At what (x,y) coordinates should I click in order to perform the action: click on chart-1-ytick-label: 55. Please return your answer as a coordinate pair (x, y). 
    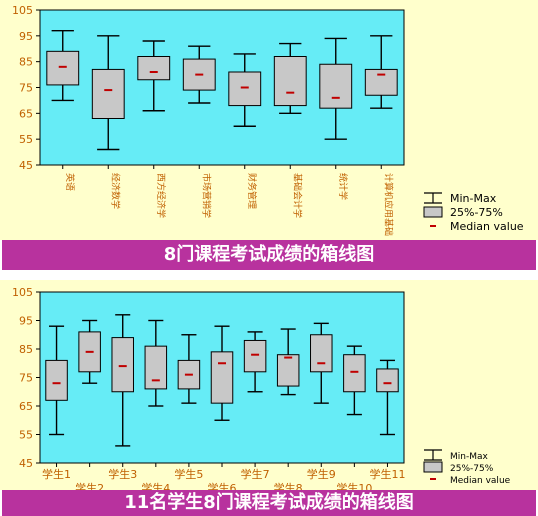
    Looking at the image, I should click on (26, 139).